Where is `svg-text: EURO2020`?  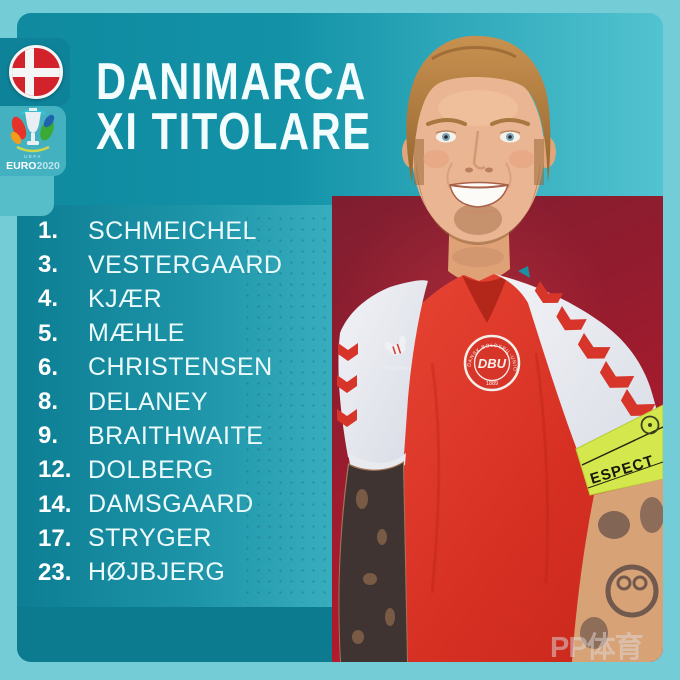
svg-text: EURO2020 is located at coordinates (33, 166).